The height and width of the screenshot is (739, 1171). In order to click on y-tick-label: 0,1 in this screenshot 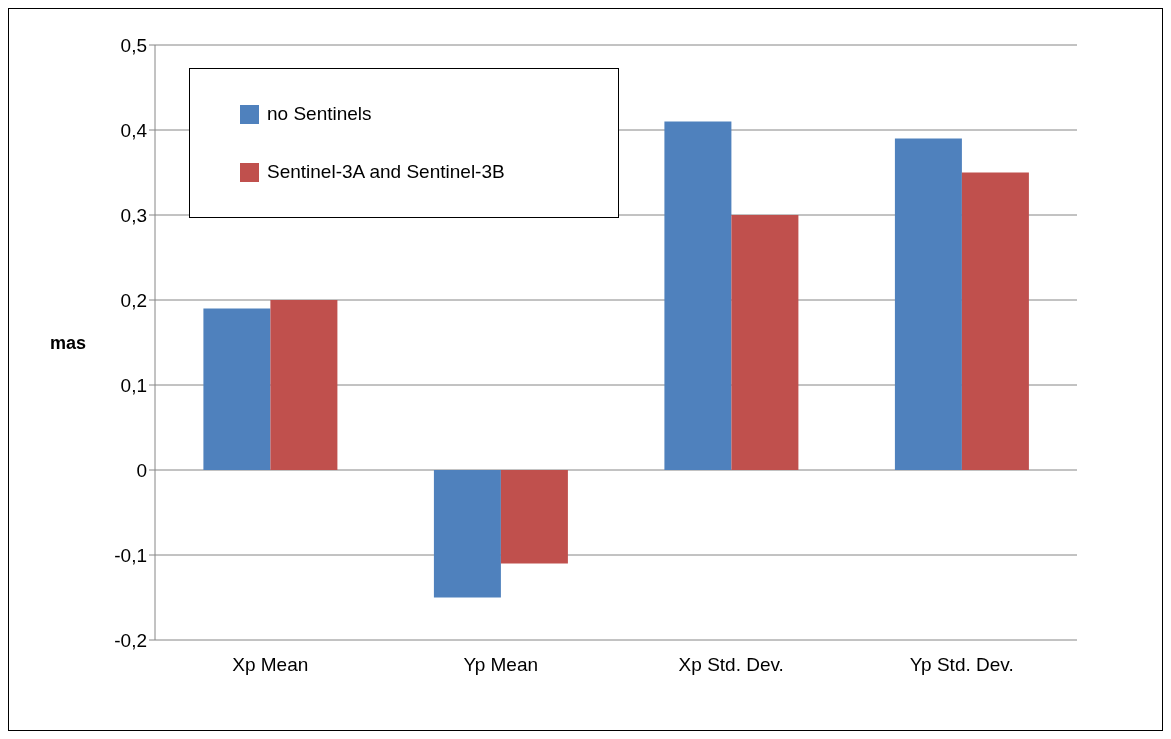, I will do `click(133, 385)`.